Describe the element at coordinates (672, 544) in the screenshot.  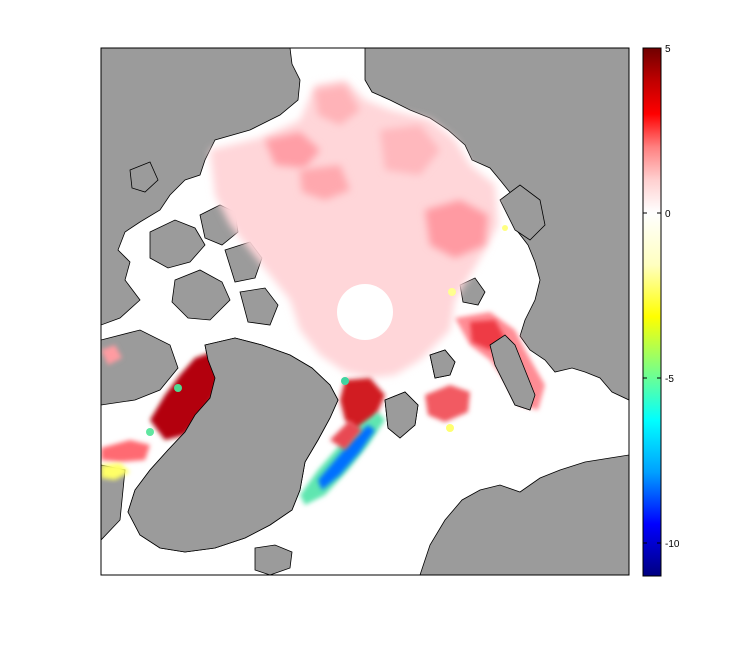
I see `colorbar-tick-label-minus-10: -10` at that location.